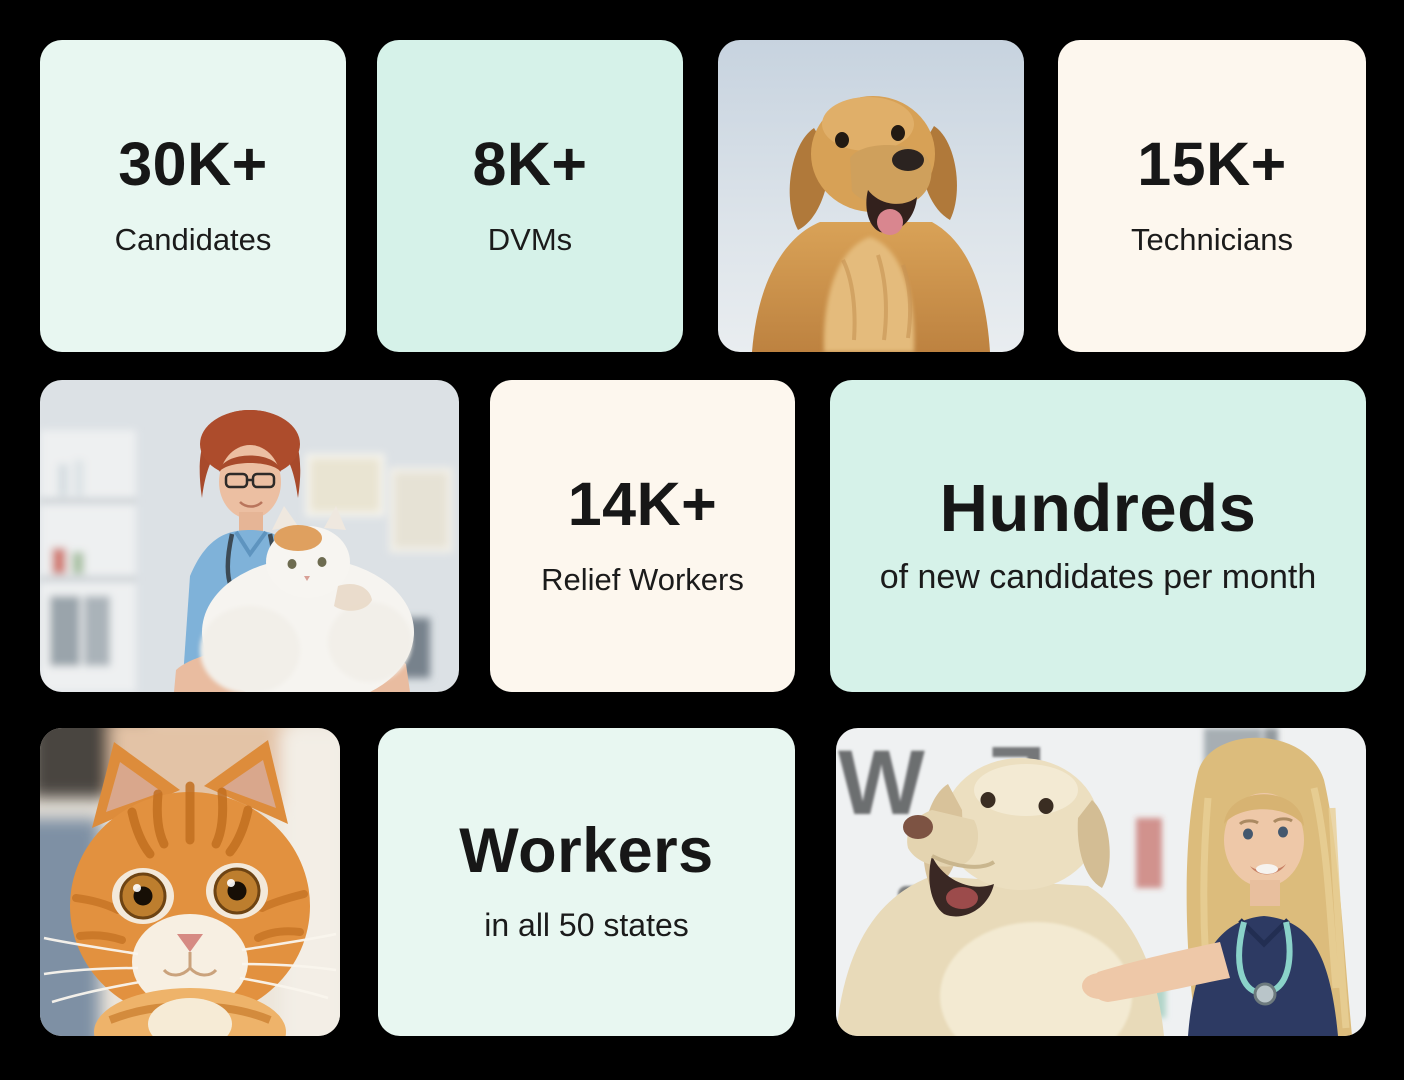 The image size is (1404, 1080). Describe the element at coordinates (1098, 508) in the screenshot. I see `stat-value-new-candidates: Hundreds` at that location.